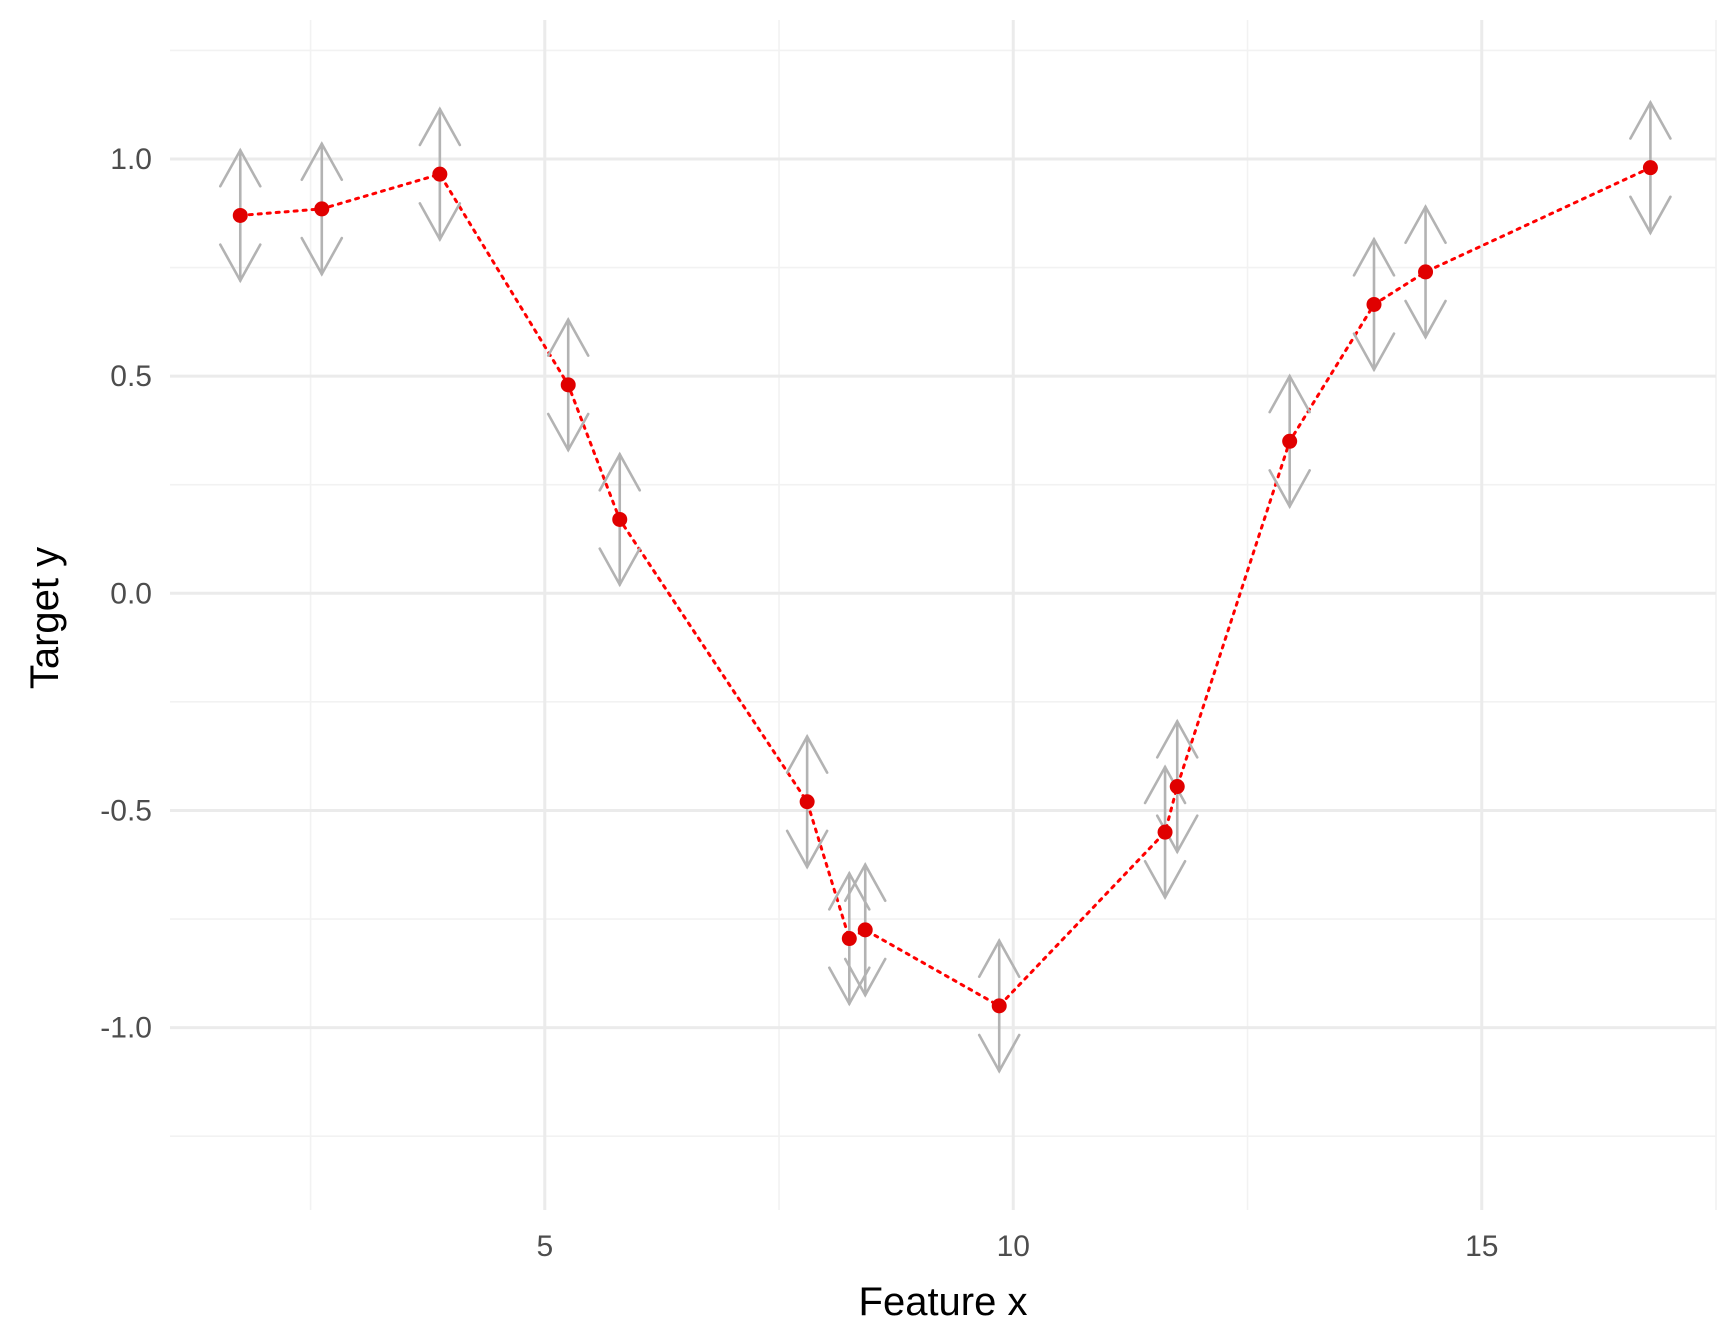 The width and height of the screenshot is (1731, 1337). I want to click on y-tick-label: -0.5, so click(126, 810).